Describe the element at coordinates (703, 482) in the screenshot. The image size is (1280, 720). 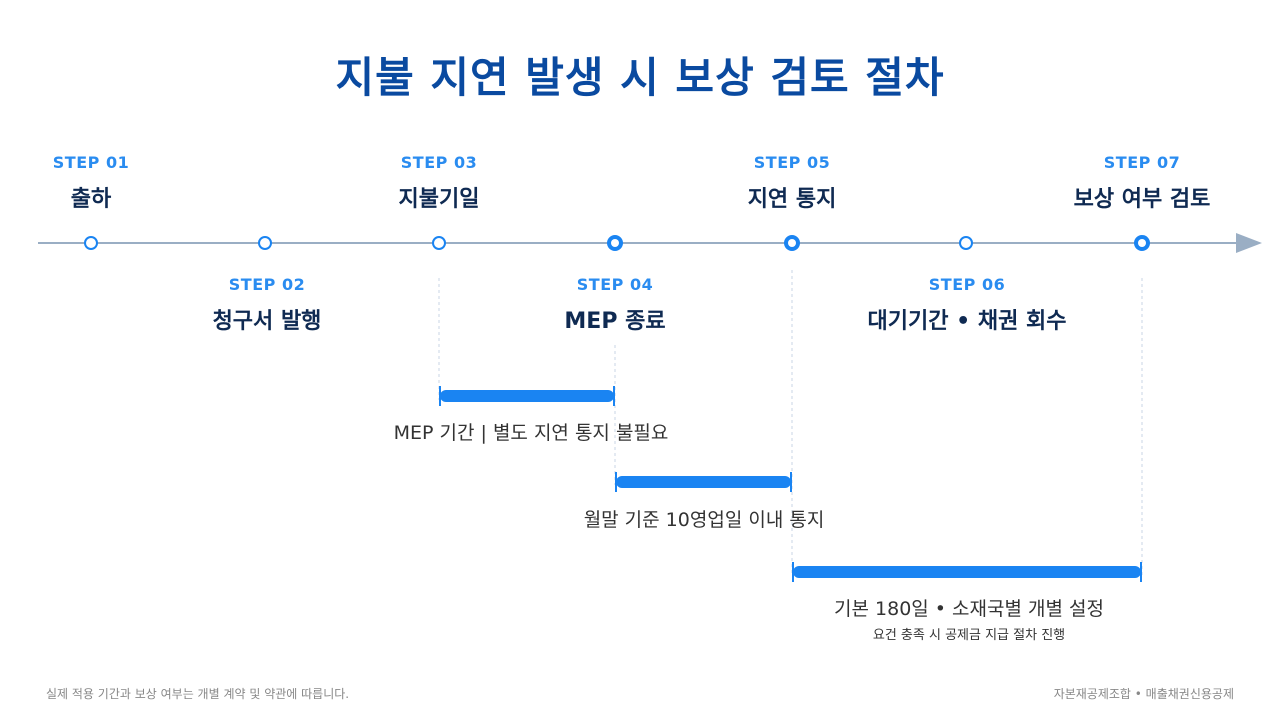
I see `period-bar-notice` at that location.